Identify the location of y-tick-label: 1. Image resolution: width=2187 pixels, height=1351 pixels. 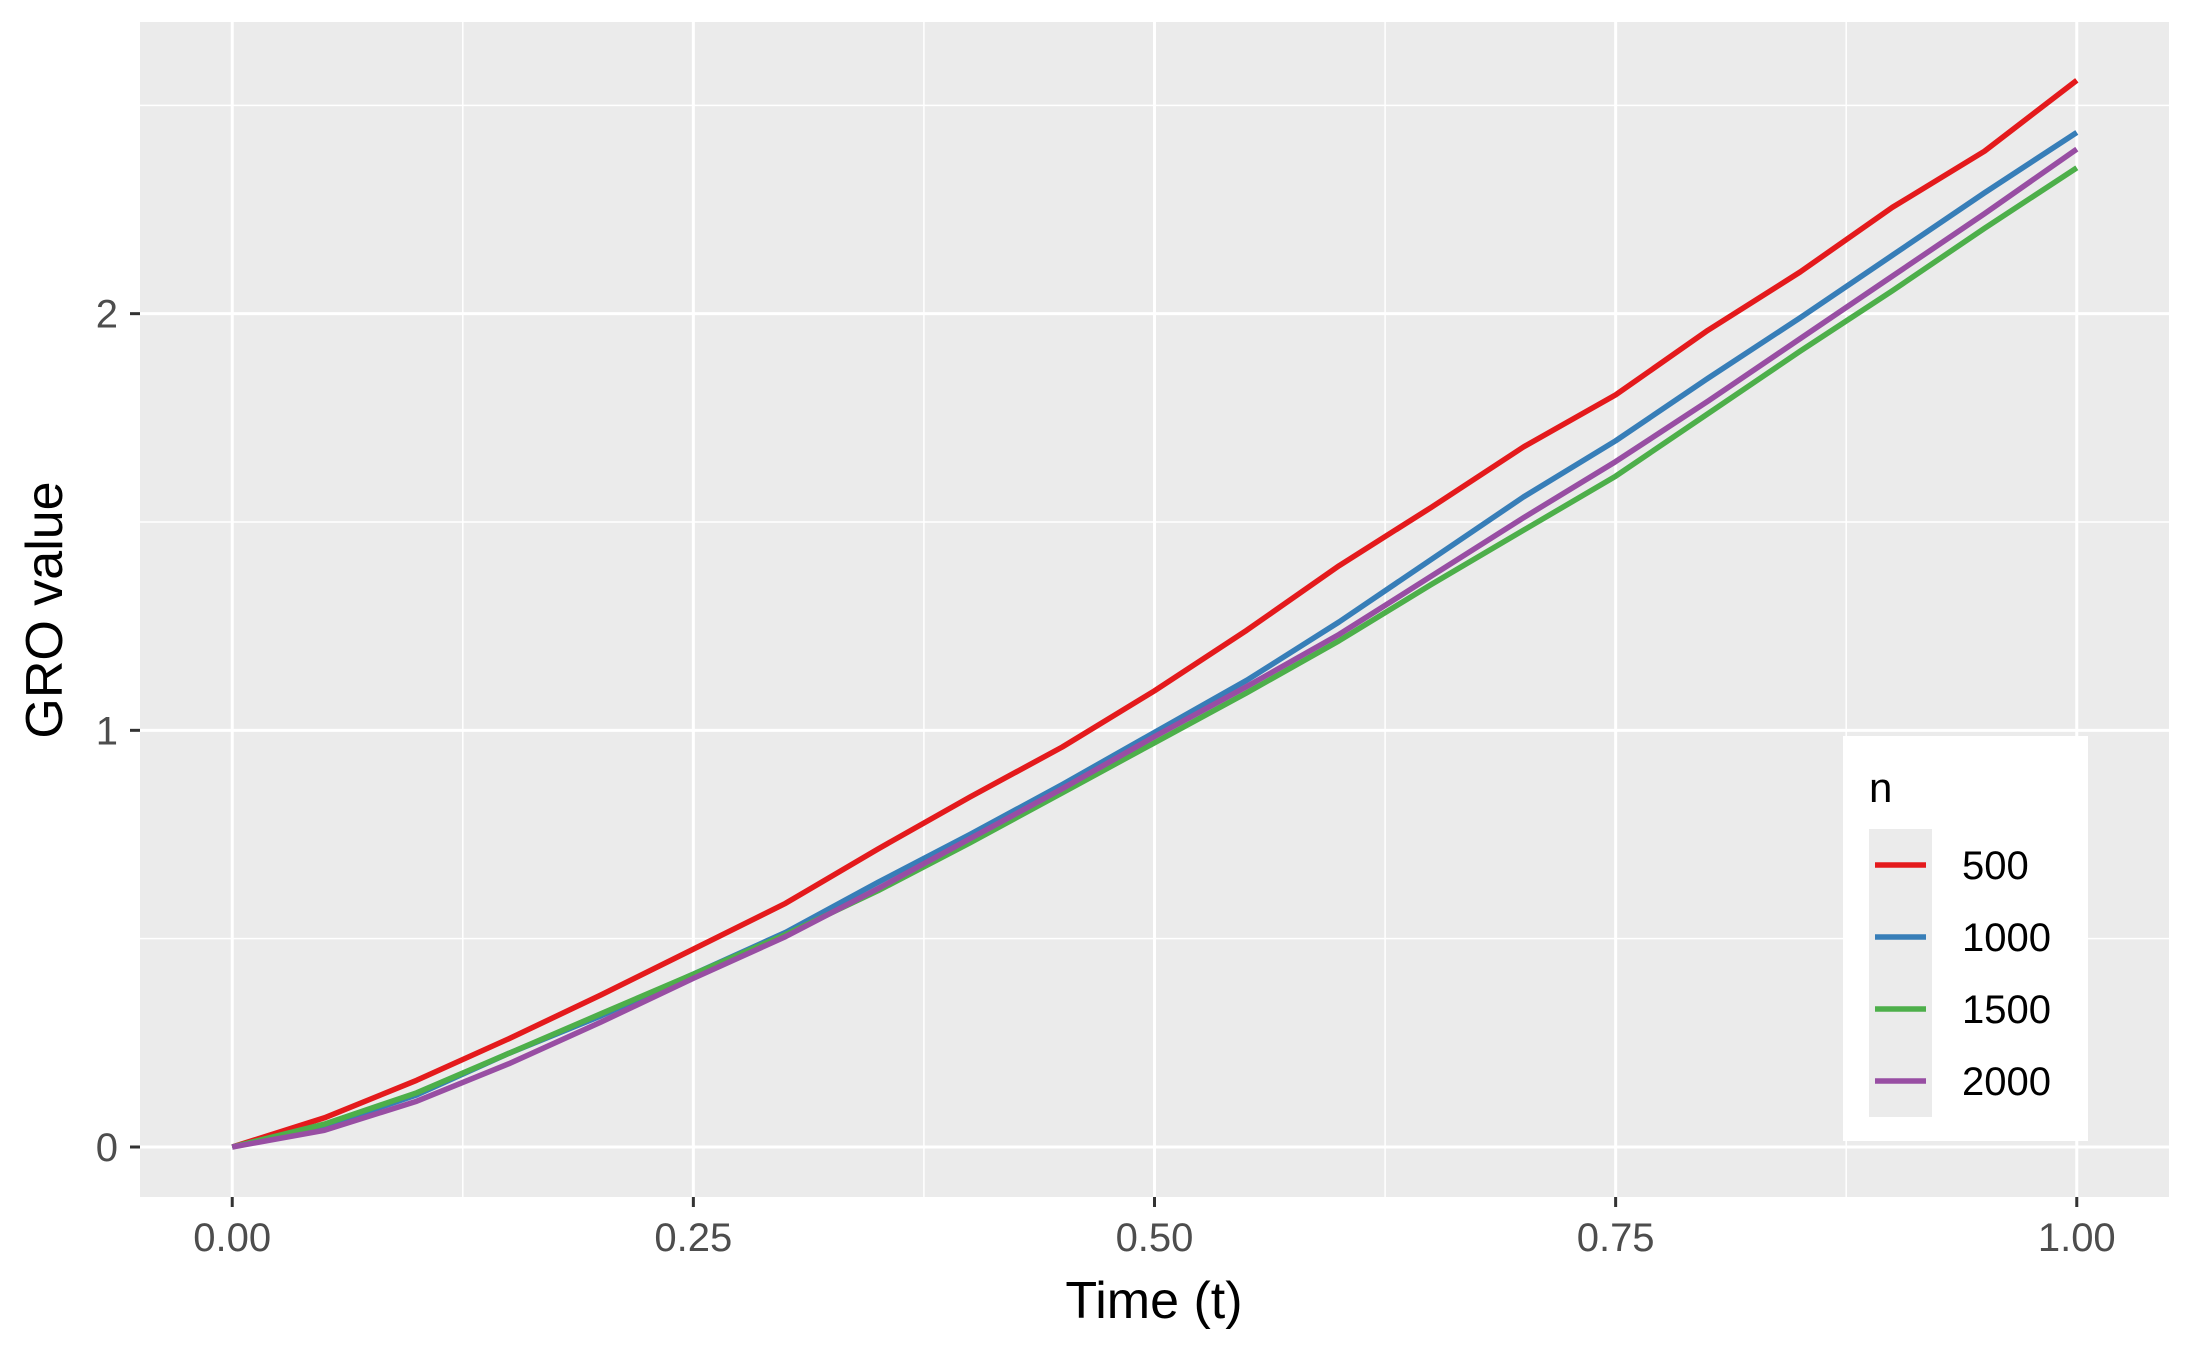
(107, 731).